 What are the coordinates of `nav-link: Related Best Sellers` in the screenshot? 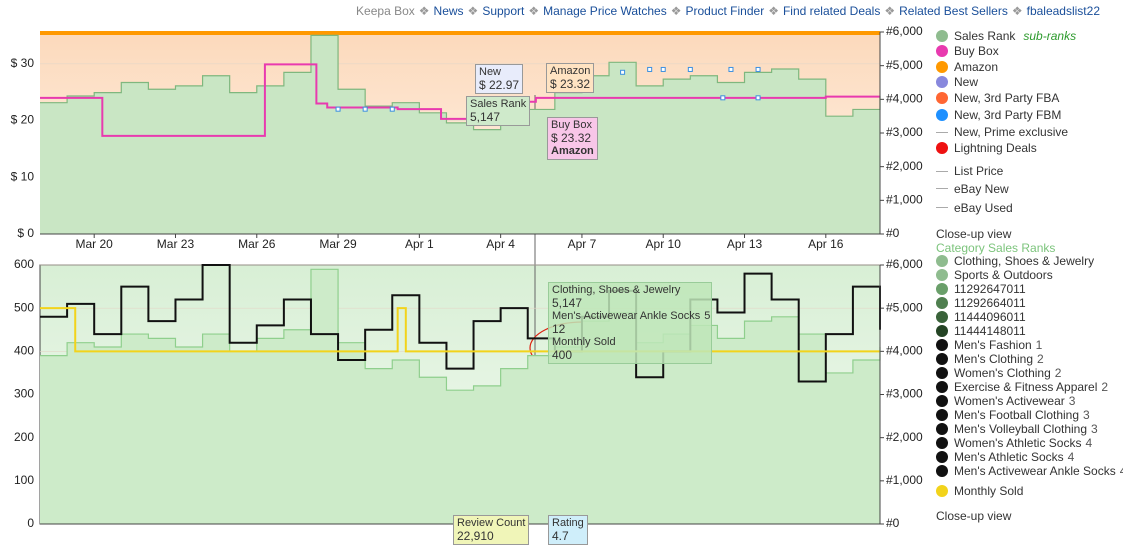 It's located at (953, 11).